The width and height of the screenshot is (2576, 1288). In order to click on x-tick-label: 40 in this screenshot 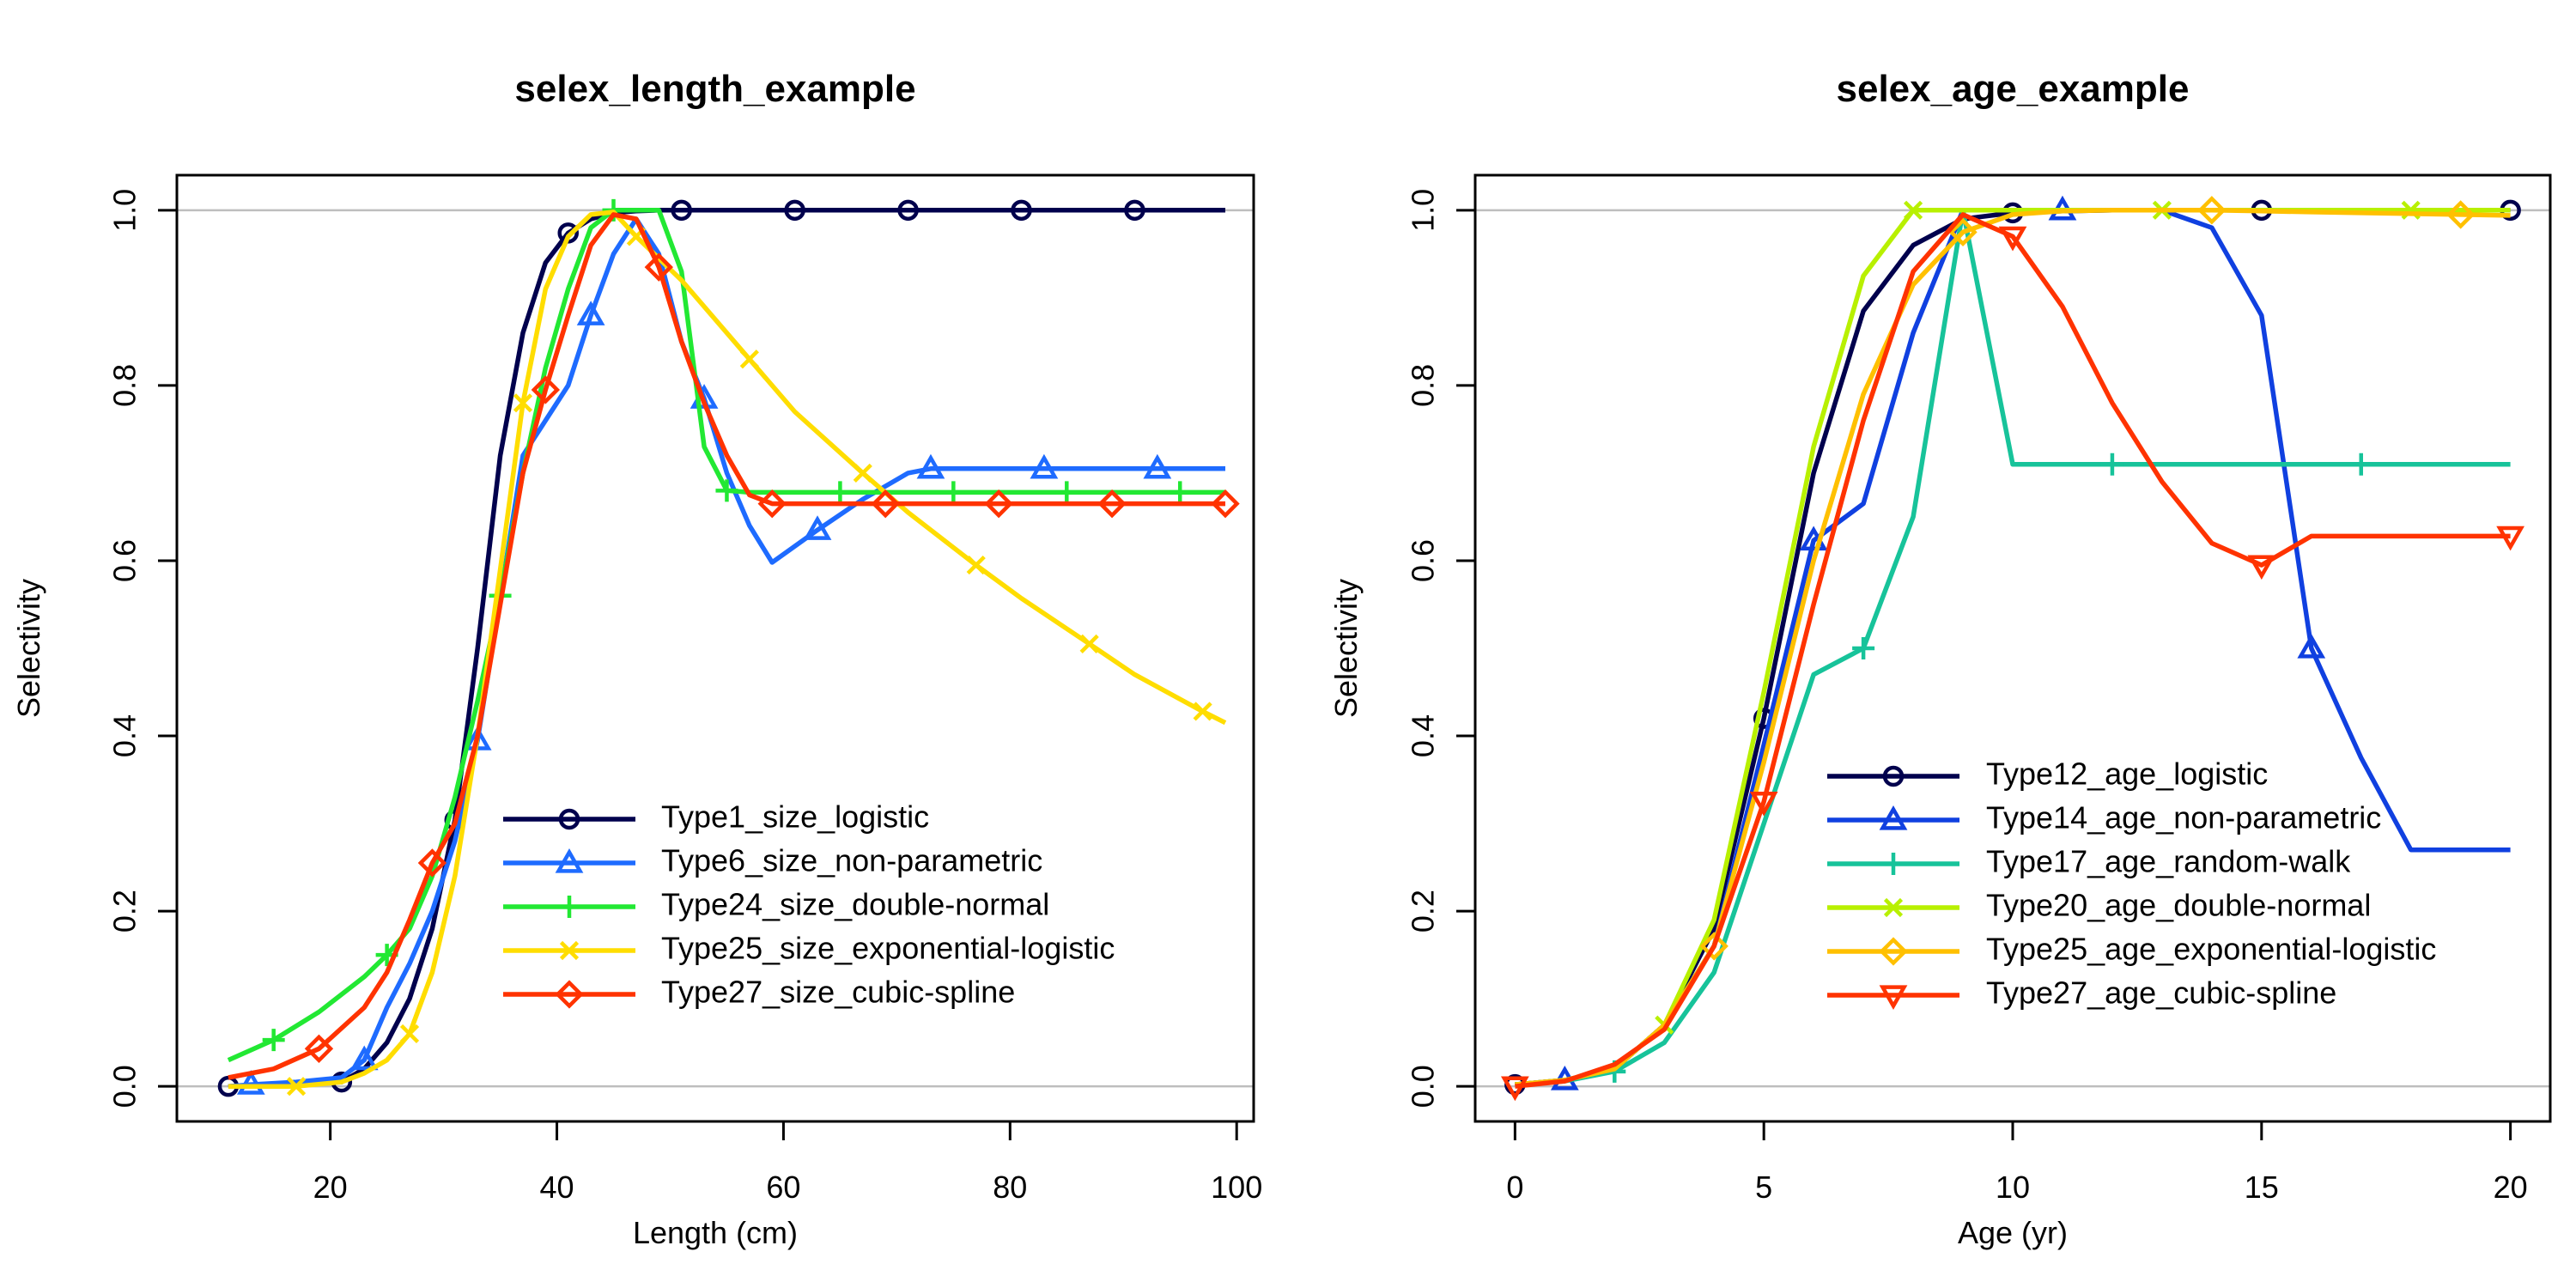, I will do `click(557, 1188)`.